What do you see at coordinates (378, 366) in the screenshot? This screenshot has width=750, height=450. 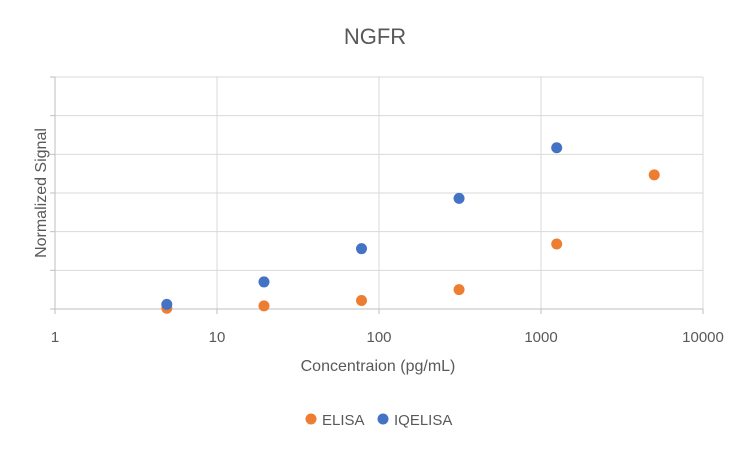 I see `x-axis-label: Concentraion (pg/mL)` at bounding box center [378, 366].